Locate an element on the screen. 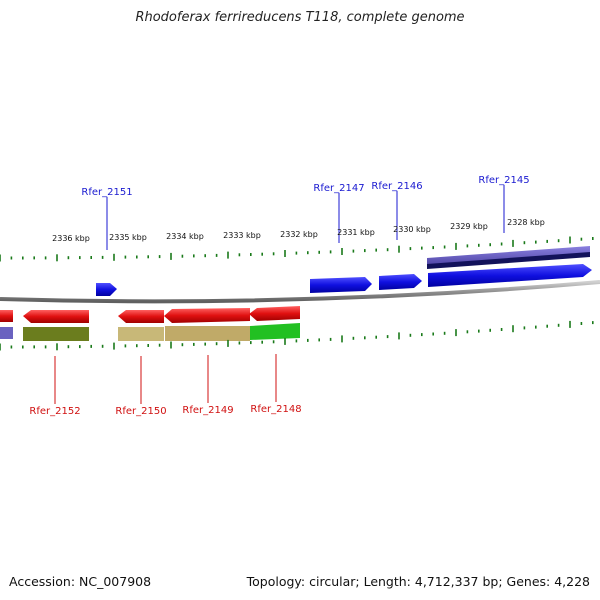 The height and width of the screenshot is (600, 600). genome-backbone is located at coordinates (300, 292).